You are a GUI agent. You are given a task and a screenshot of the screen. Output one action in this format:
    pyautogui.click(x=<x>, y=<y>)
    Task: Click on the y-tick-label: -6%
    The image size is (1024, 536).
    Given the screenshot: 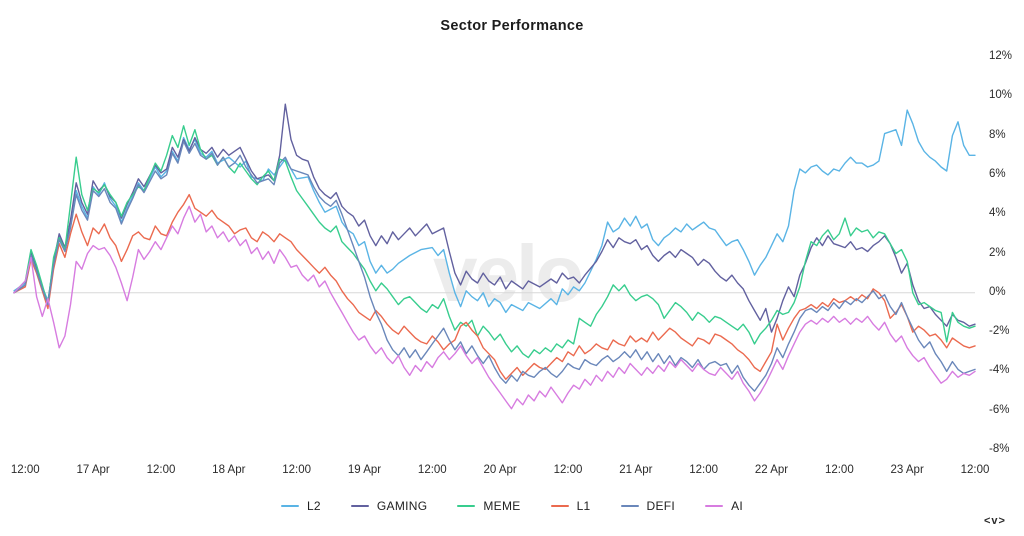 What is the action you would take?
    pyautogui.click(x=999, y=409)
    